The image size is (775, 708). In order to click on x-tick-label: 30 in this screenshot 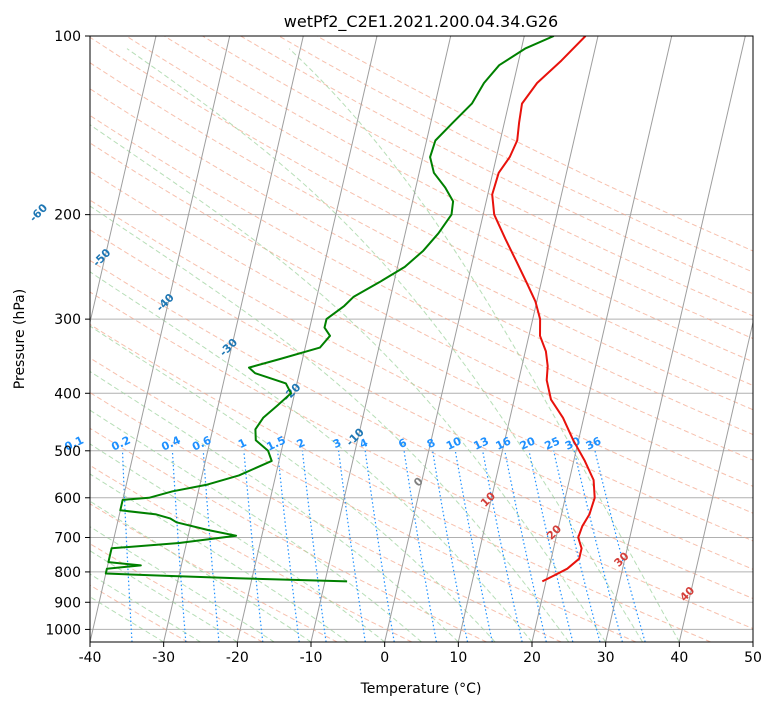, I will do `click(606, 658)`.